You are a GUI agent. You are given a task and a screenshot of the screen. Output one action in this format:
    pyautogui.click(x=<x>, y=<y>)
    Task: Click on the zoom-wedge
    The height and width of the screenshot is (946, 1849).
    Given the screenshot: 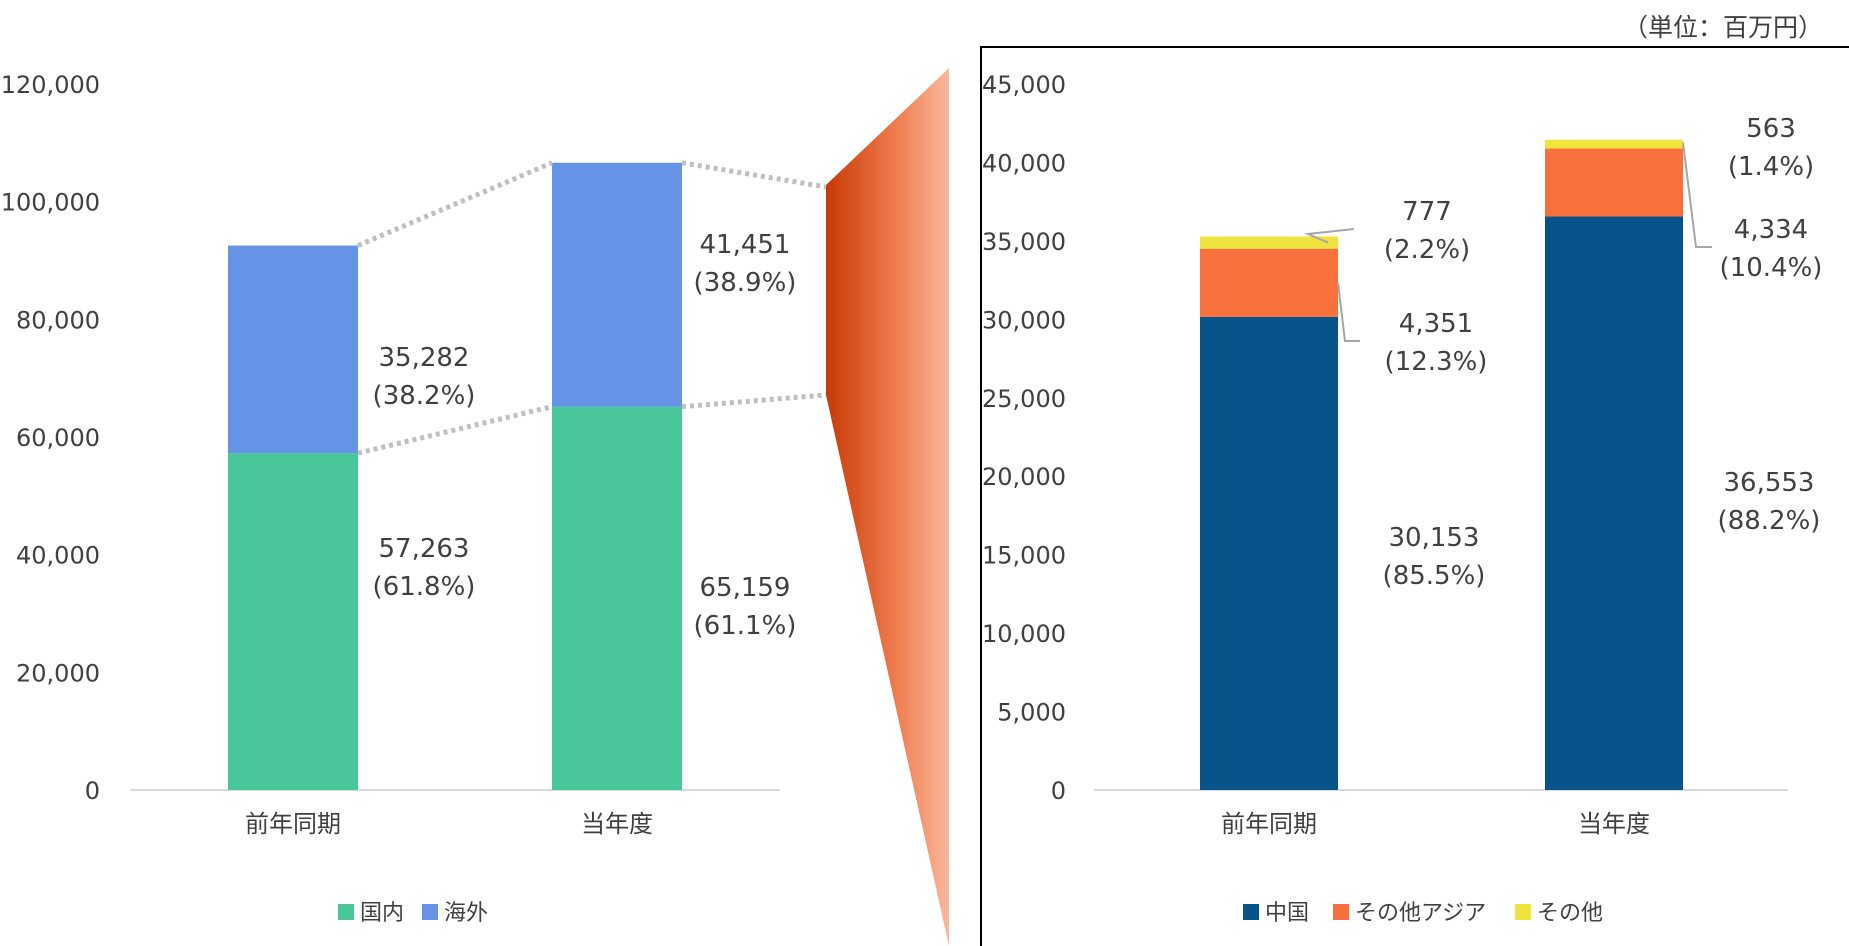 What is the action you would take?
    pyautogui.click(x=887, y=507)
    